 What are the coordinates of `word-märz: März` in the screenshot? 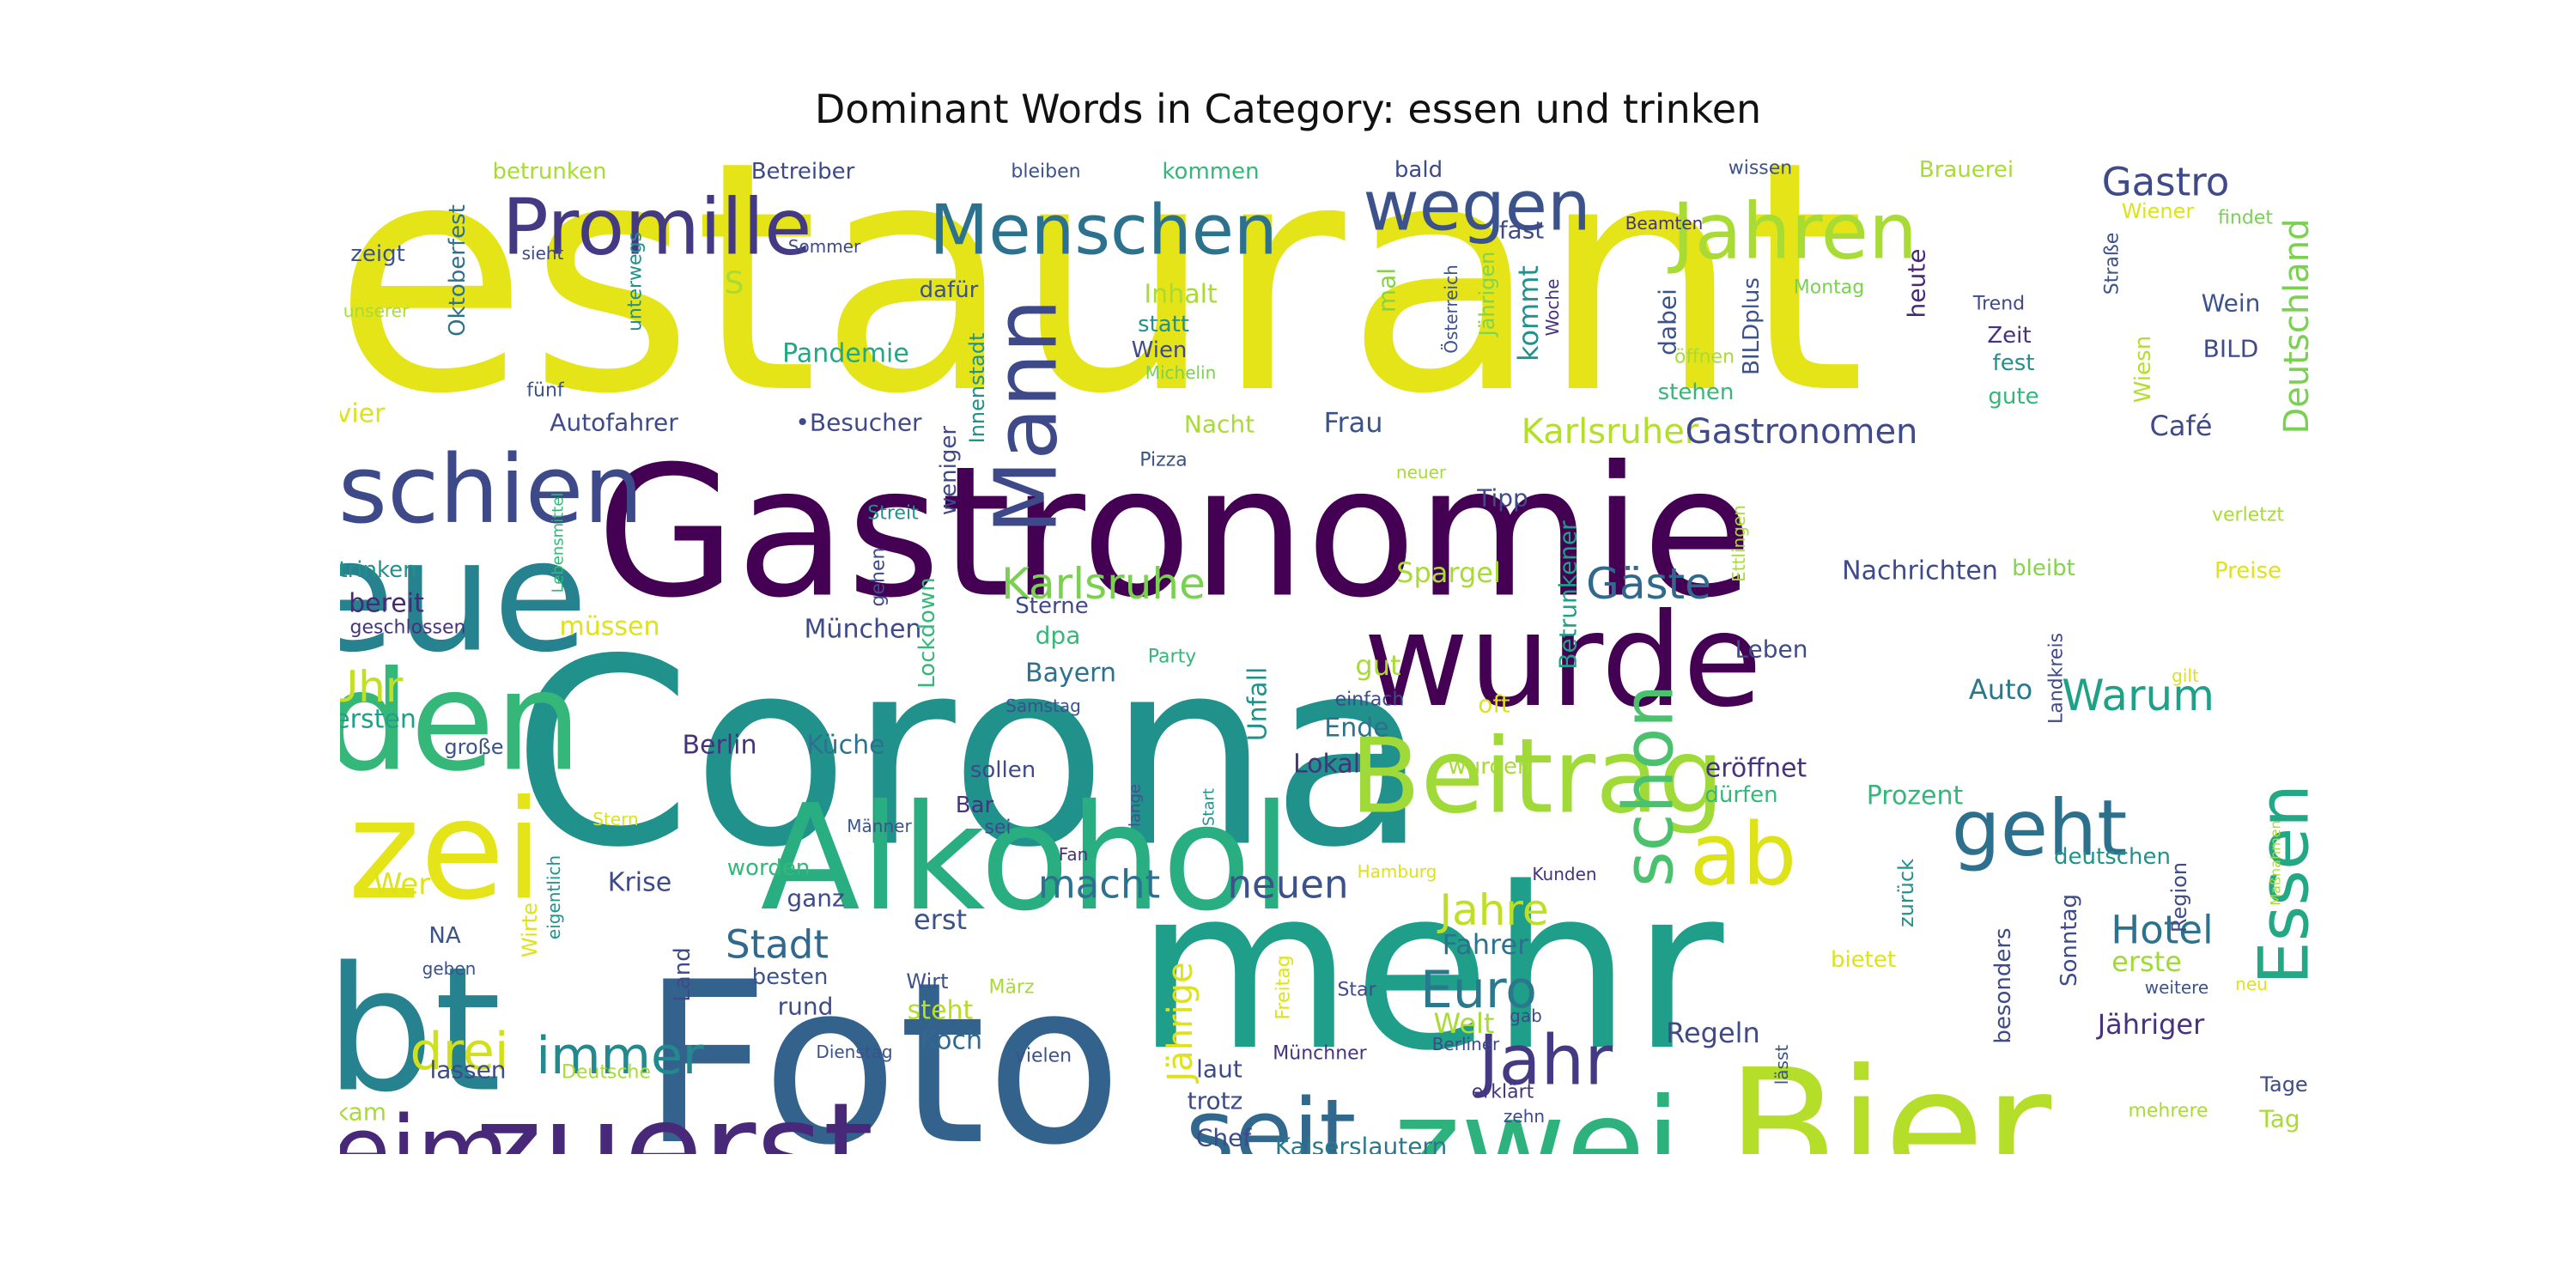 It's located at (1011, 988).